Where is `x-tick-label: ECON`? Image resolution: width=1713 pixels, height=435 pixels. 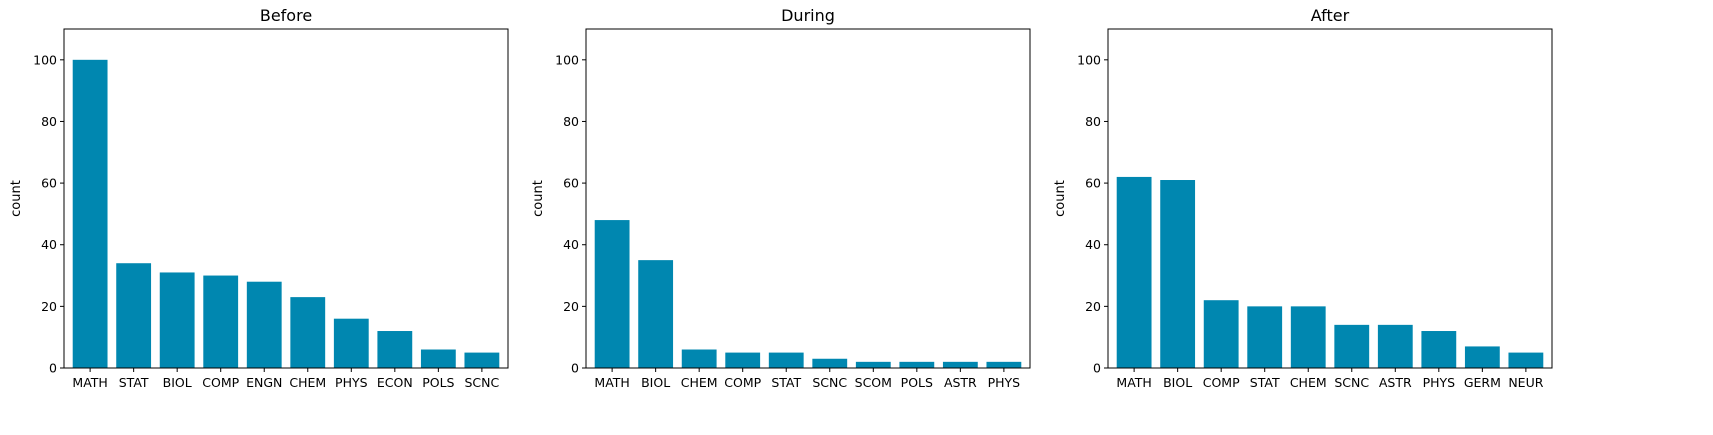 x-tick-label: ECON is located at coordinates (395, 382).